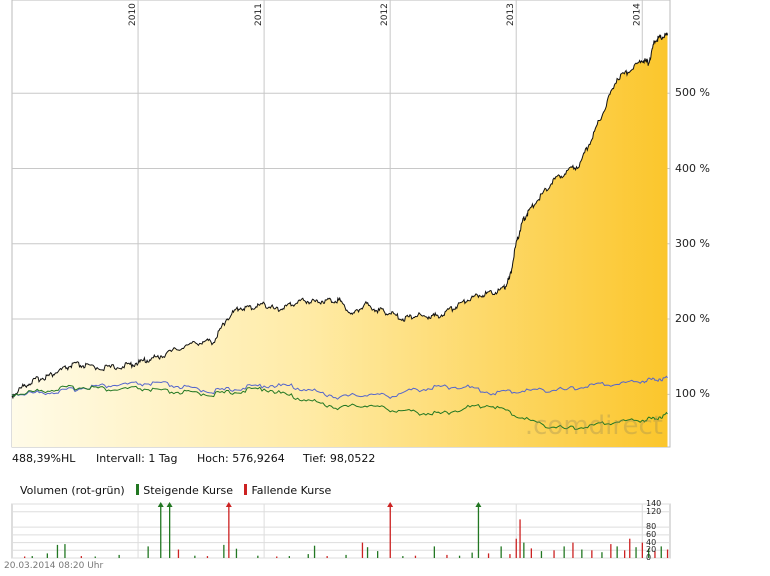 This screenshot has width=770, height=576. Describe the element at coordinates (339, 458) in the screenshot. I see `low-value: Tief: 98,0522` at that location.